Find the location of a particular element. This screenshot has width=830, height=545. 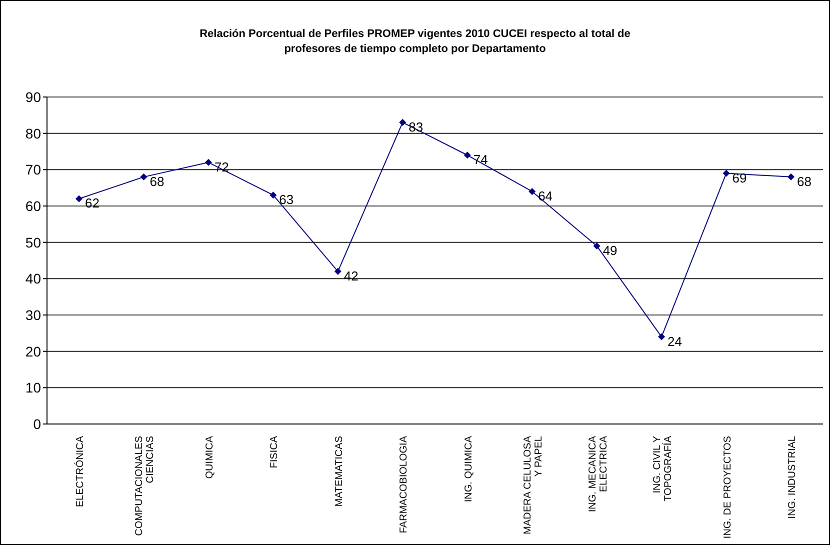

y-tick-label: 90 is located at coordinates (33, 96).